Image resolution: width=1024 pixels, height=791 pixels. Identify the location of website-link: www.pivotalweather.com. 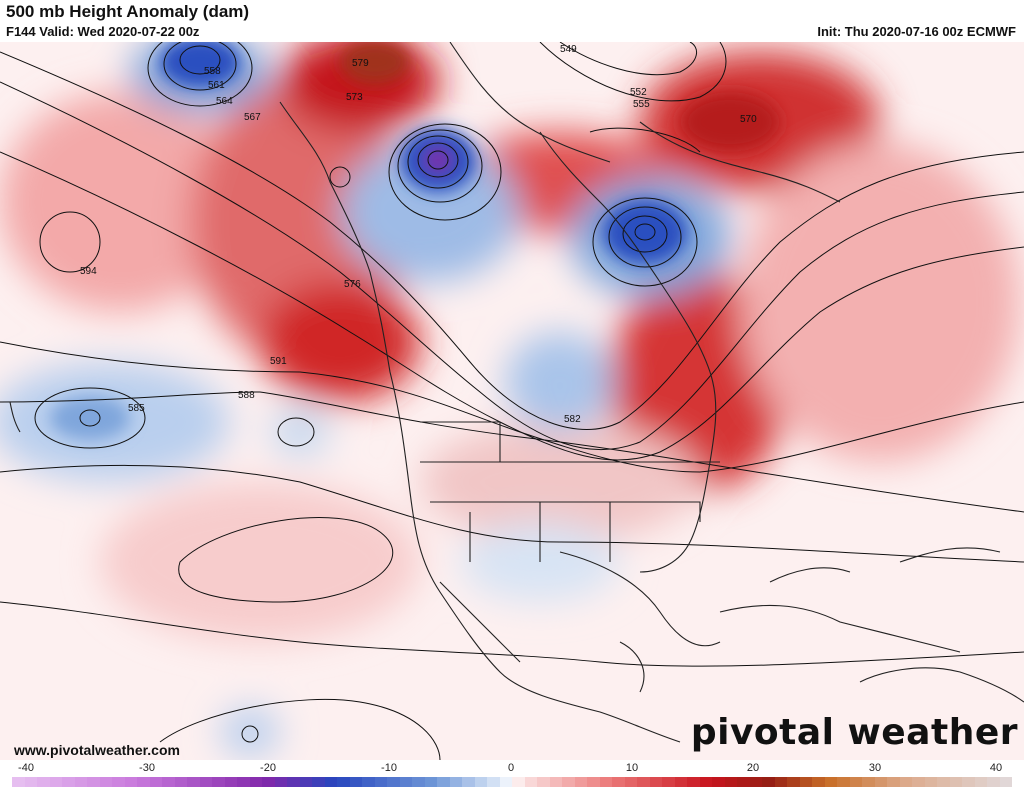
(97, 750).